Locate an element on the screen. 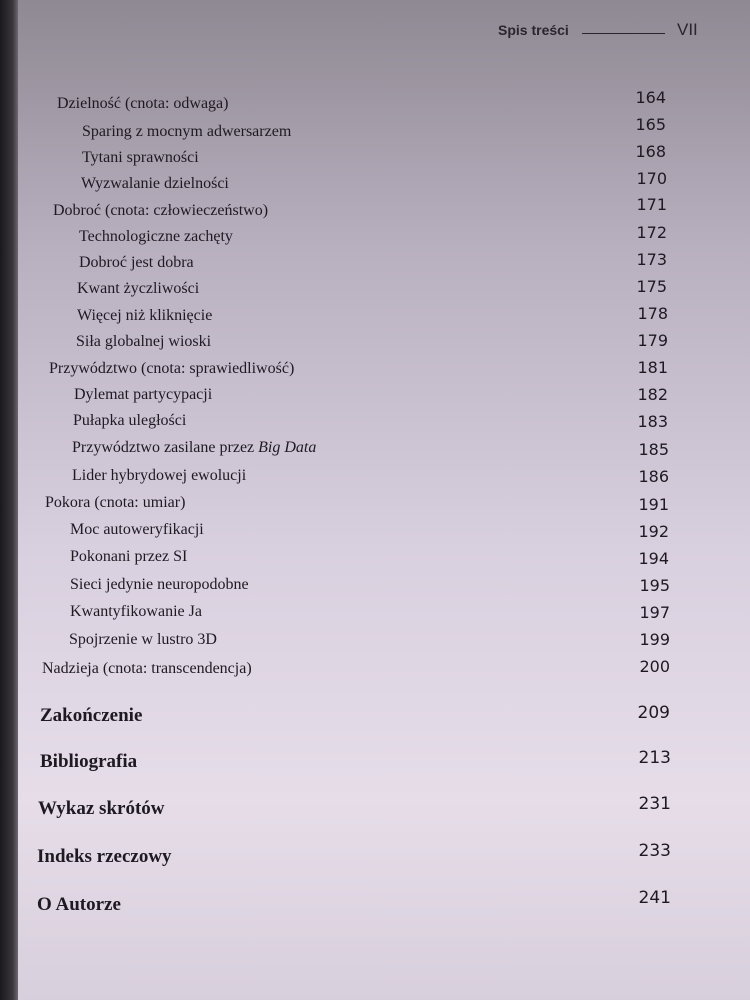  toc-entry-title: Moc autoweryfikacji is located at coordinates (137, 530).